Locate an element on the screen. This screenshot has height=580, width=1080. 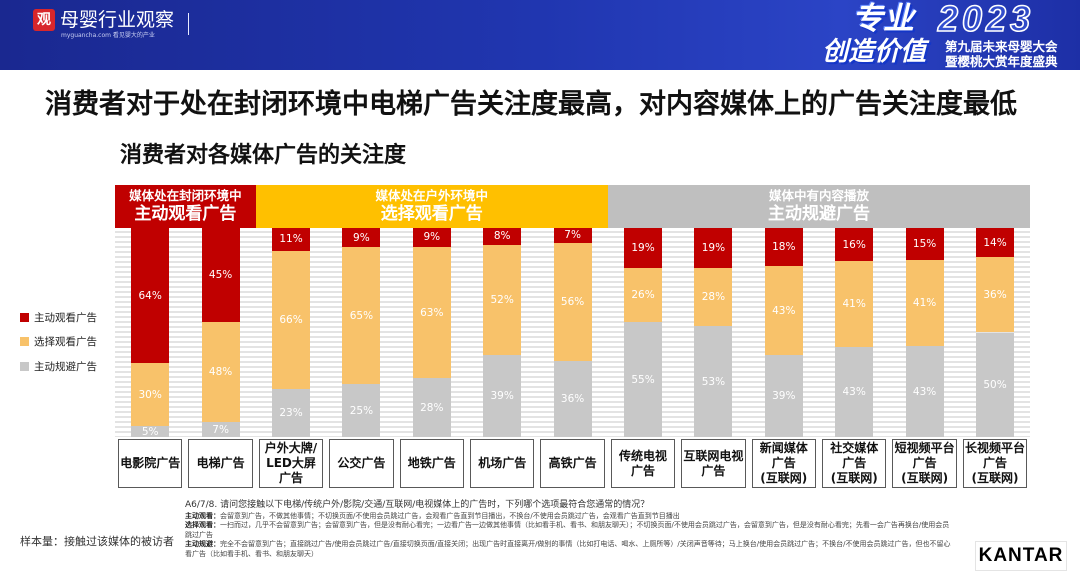
value-label: 30 is located at coordinates (150, 395).